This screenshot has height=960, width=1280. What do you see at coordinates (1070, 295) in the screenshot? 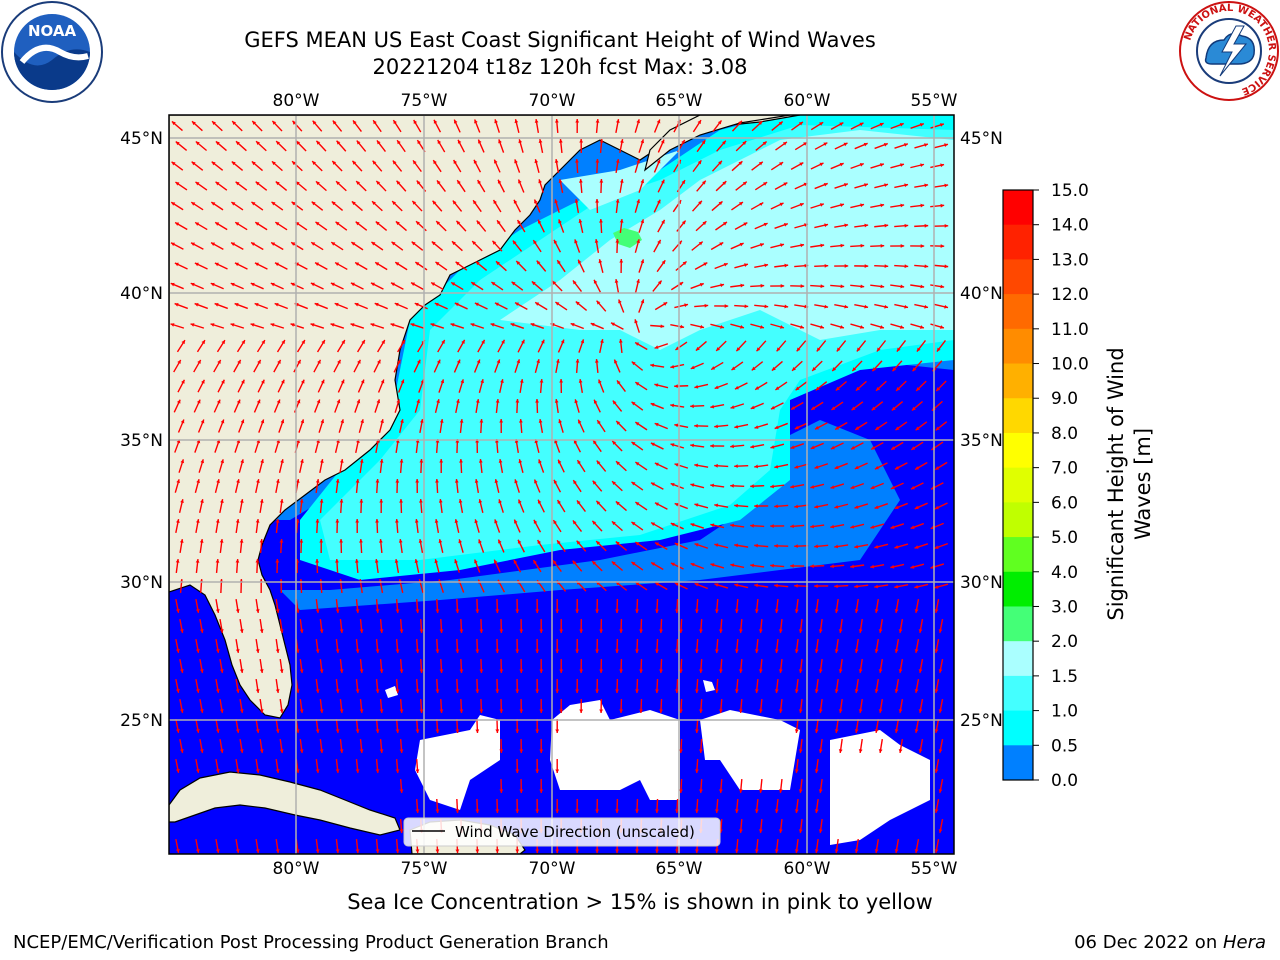
I see `colorbar-tick-label: 12.0` at bounding box center [1070, 295].